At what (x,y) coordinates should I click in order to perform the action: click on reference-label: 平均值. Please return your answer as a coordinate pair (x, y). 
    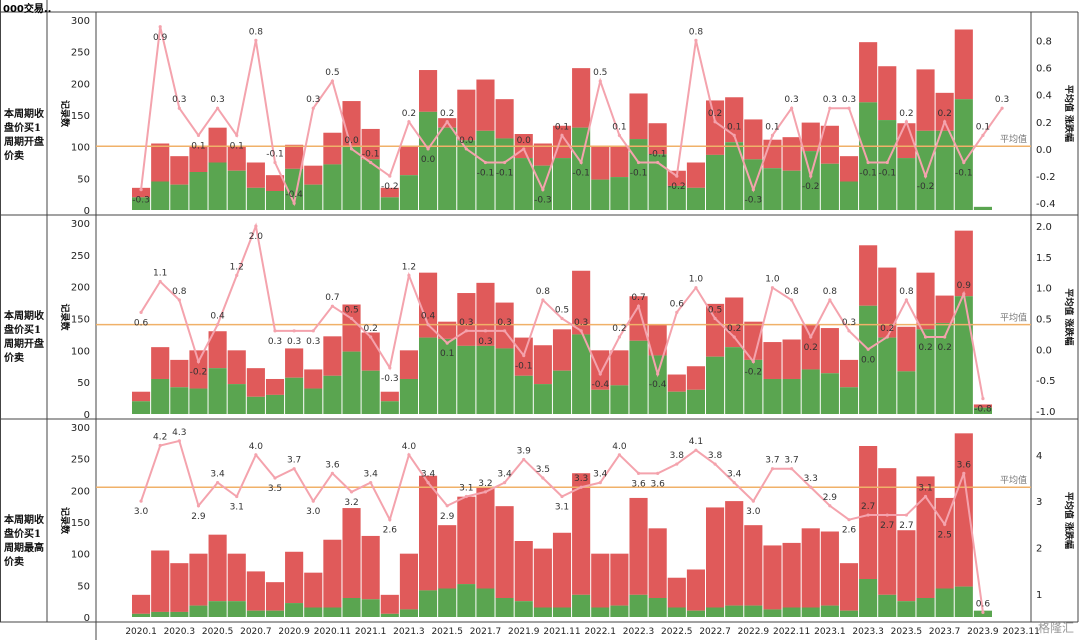
    Looking at the image, I should click on (1013, 318).